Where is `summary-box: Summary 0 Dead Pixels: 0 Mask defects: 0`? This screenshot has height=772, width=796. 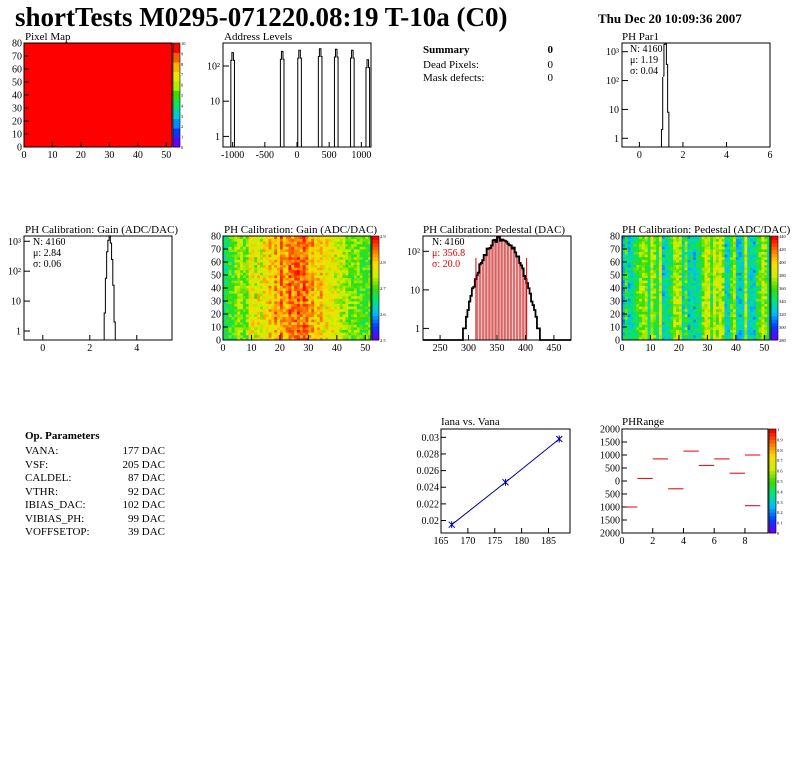 summary-box: Summary 0 Dead Pixels: 0 Mask defects: 0 is located at coordinates (488, 64).